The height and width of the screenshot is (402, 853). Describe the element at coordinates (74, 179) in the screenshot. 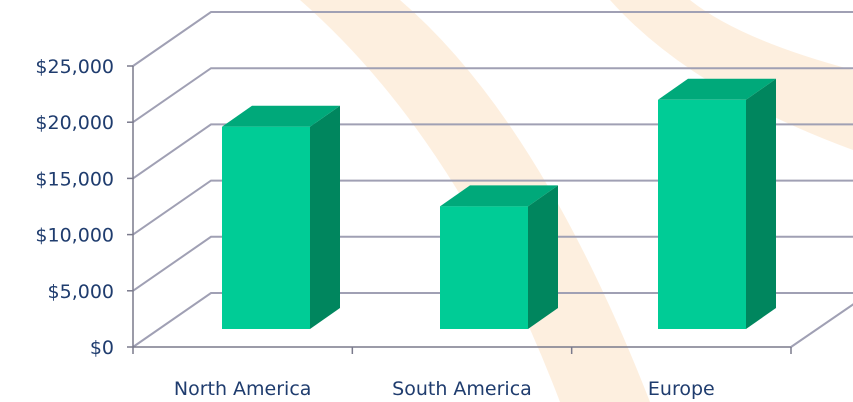

I see `y-tick-label: $15,000` at that location.